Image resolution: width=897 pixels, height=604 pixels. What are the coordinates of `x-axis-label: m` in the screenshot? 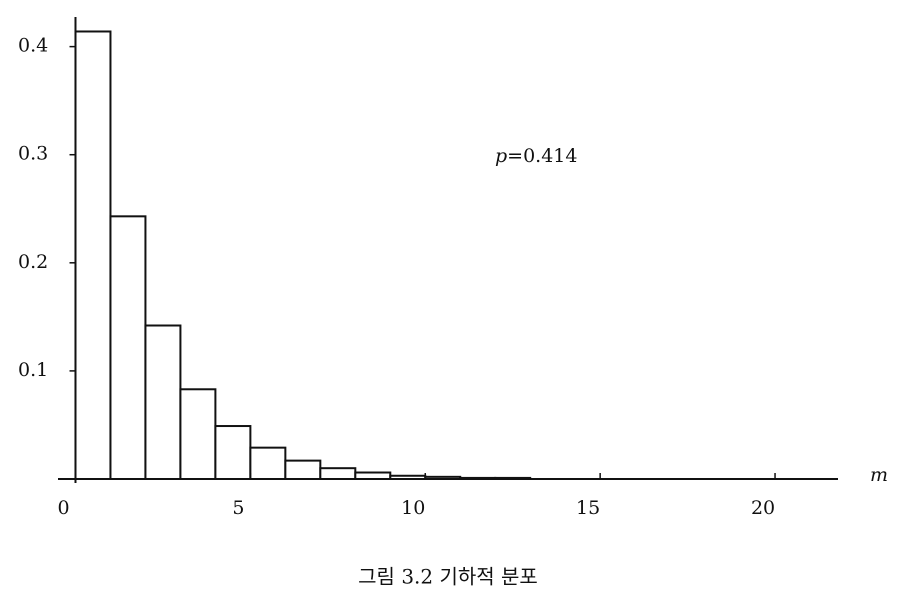 It's located at (879, 475).